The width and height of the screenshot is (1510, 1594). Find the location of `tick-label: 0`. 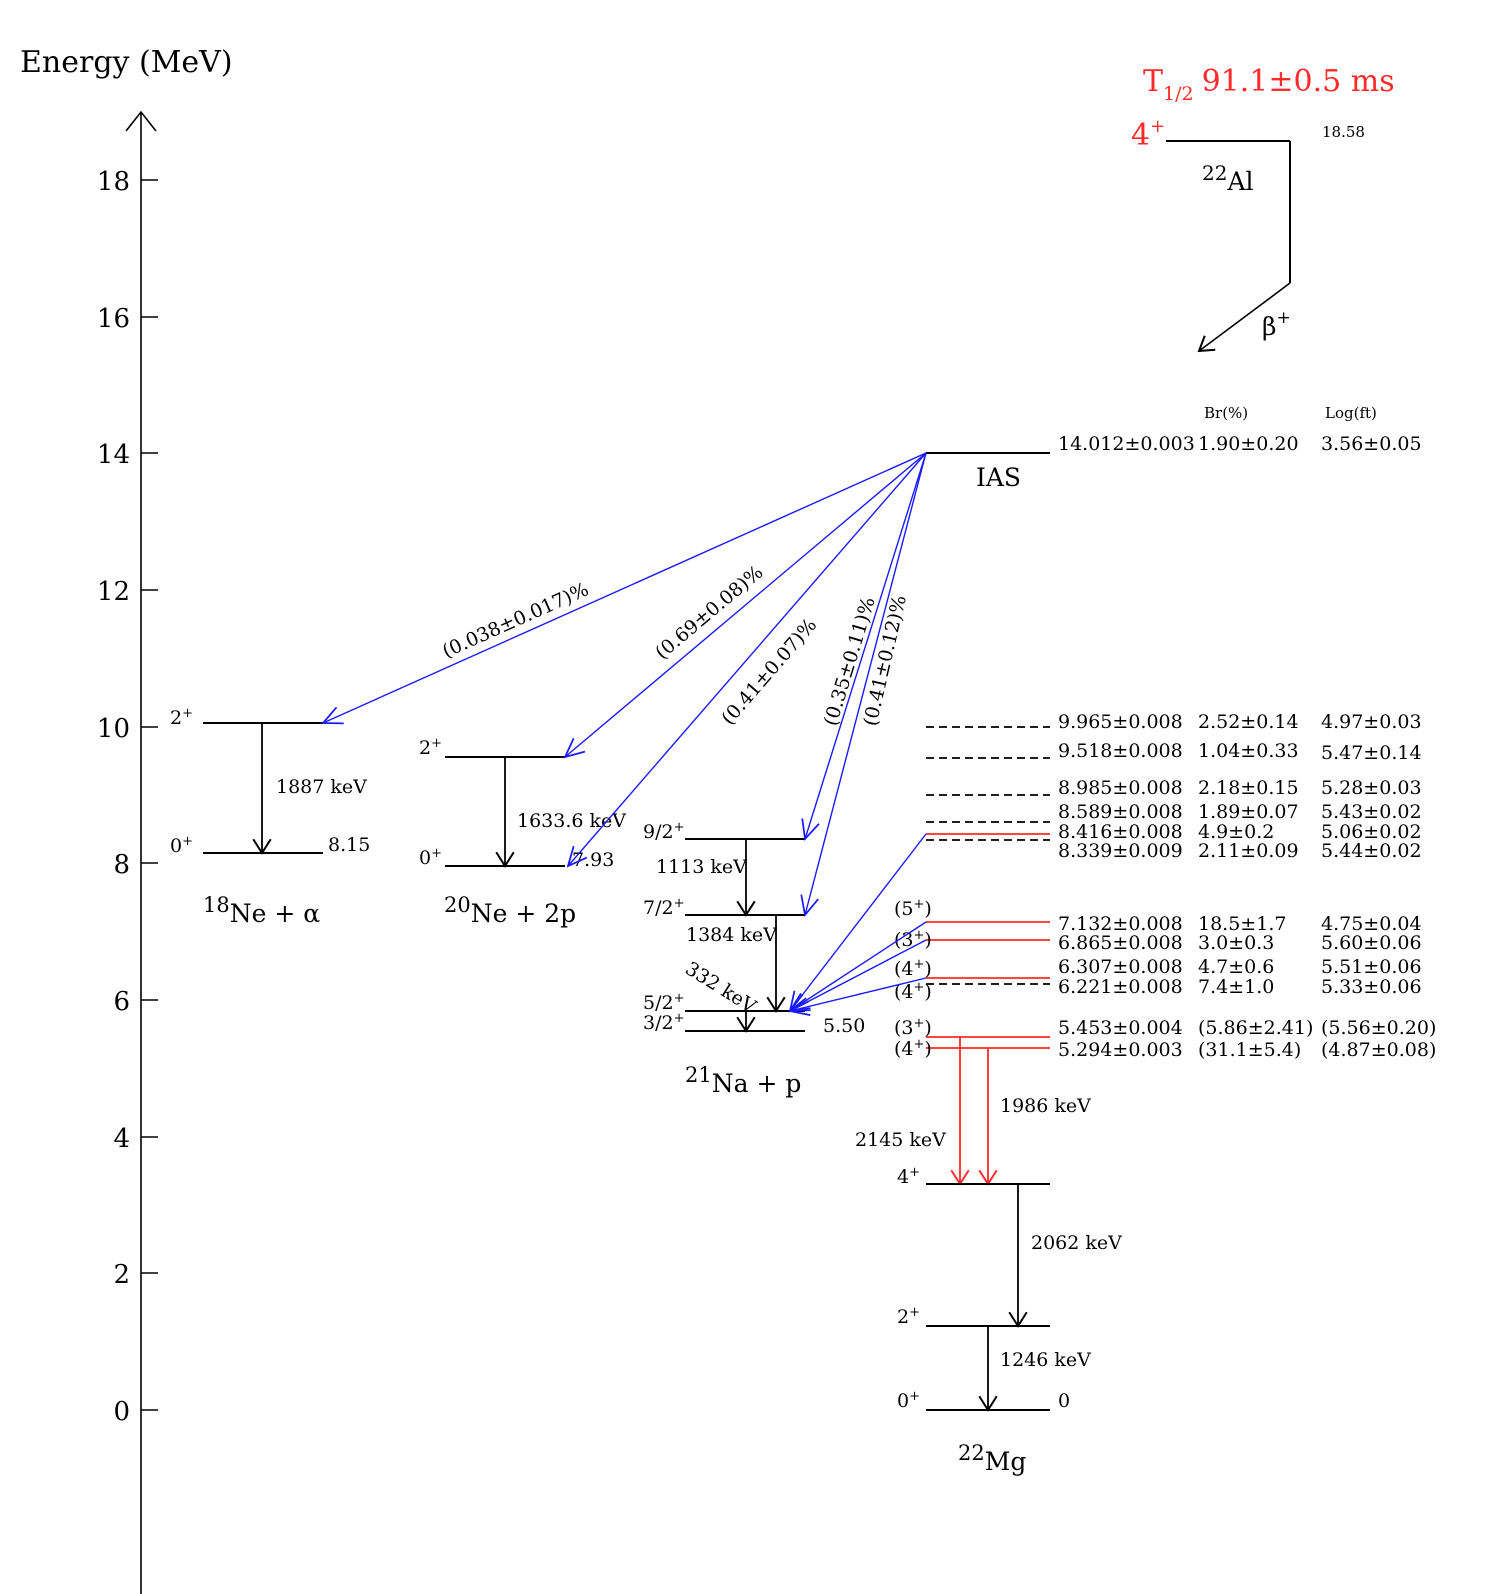

tick-label: 0 is located at coordinates (121, 1412).